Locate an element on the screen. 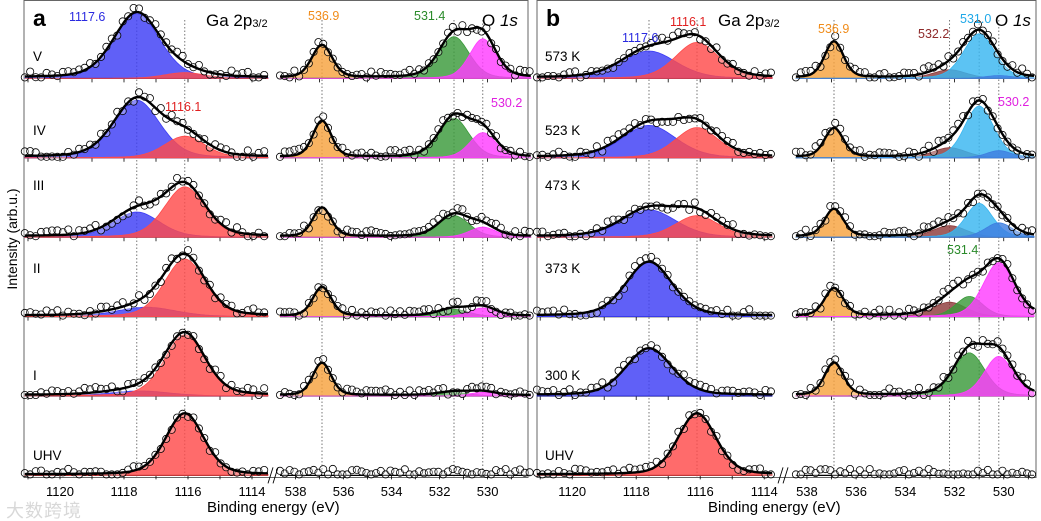 The width and height of the screenshot is (1041, 521). row-label-a-0: V is located at coordinates (38, 56).